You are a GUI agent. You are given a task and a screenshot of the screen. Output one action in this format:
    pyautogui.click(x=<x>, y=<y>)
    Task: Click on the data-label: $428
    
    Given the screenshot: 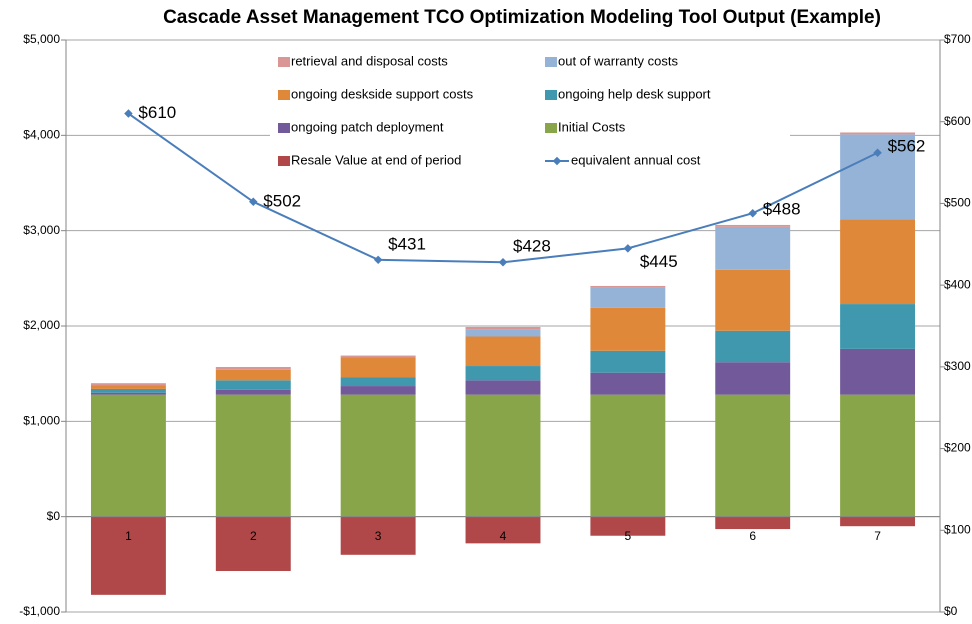 What is the action you would take?
    pyautogui.click(x=532, y=246)
    